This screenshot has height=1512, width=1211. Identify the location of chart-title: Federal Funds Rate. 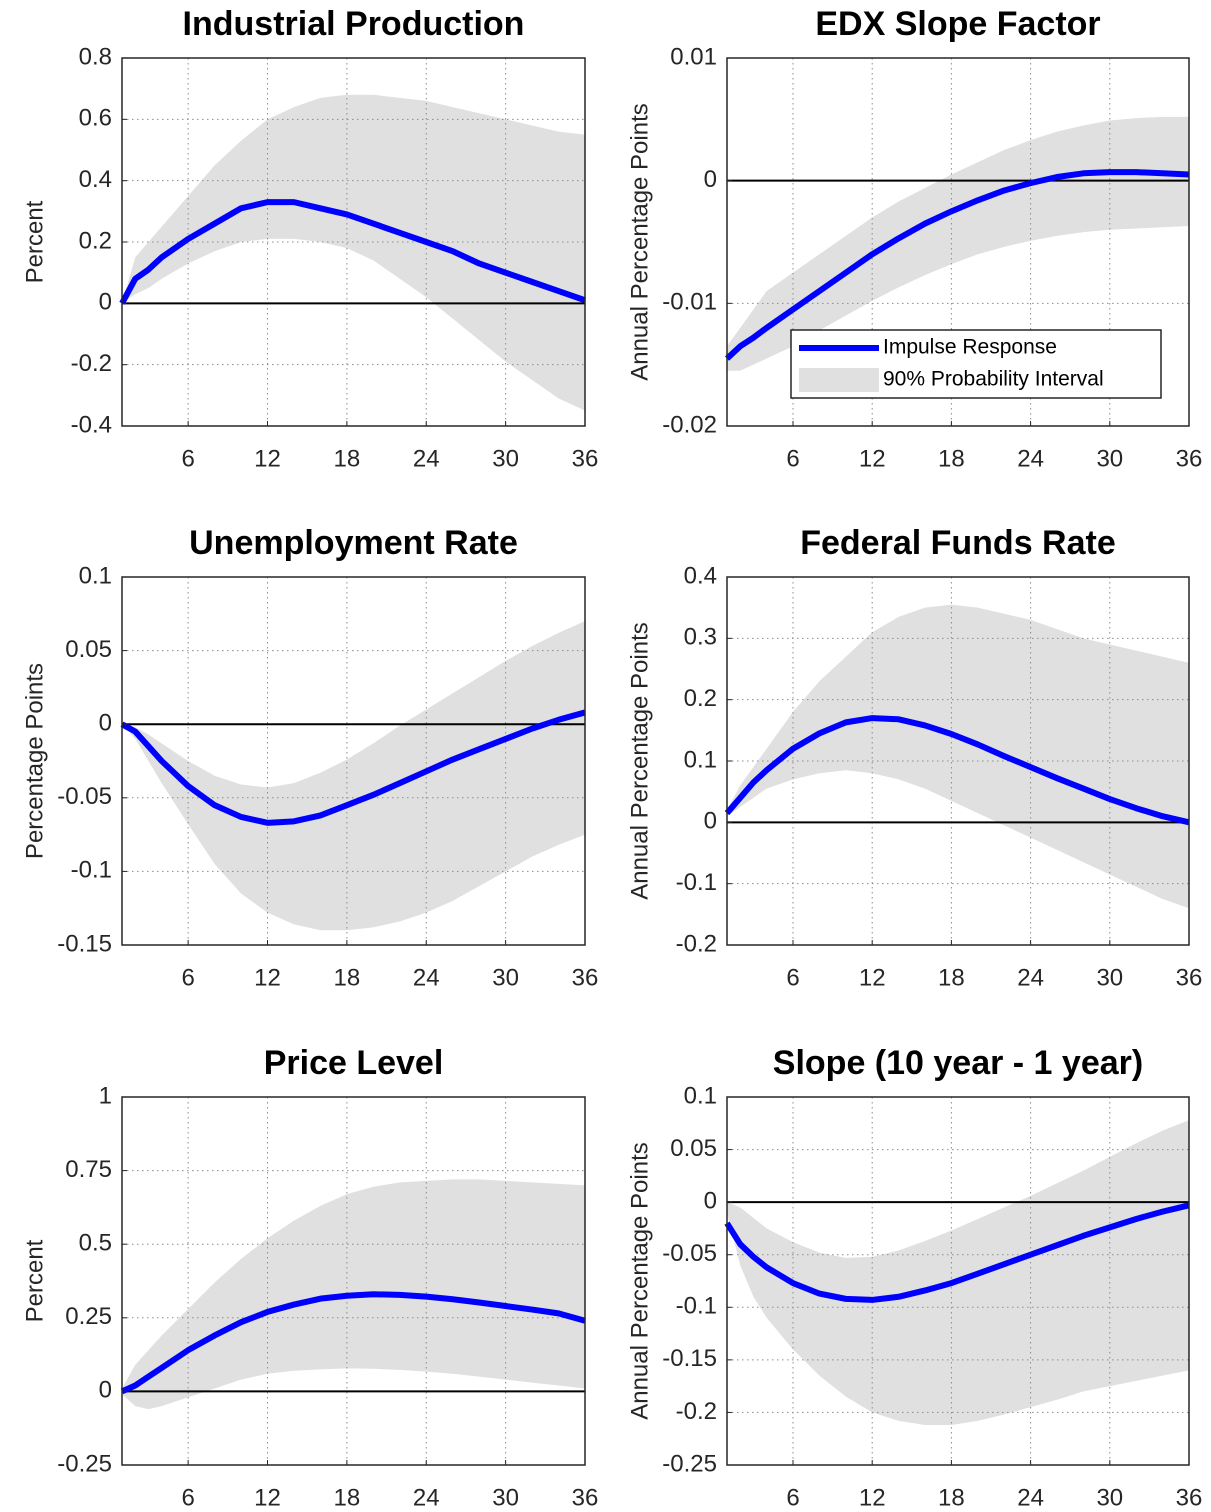
(958, 543).